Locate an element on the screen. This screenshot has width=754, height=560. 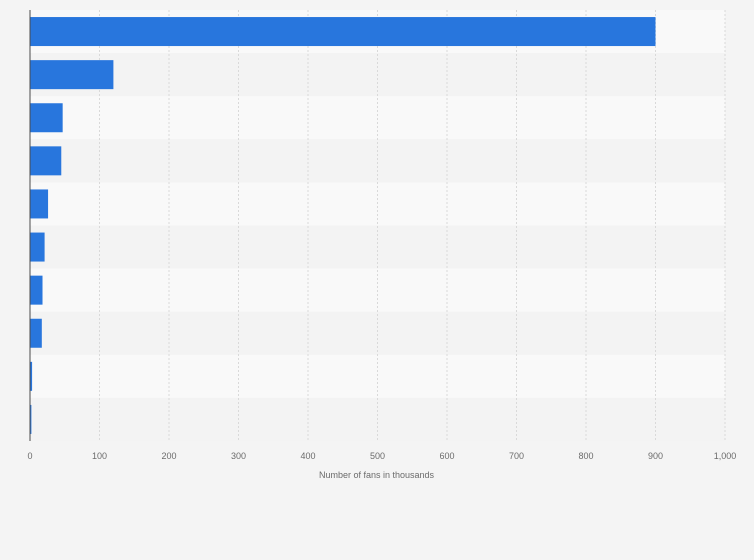
x-tick-label: 600 is located at coordinates (446, 456).